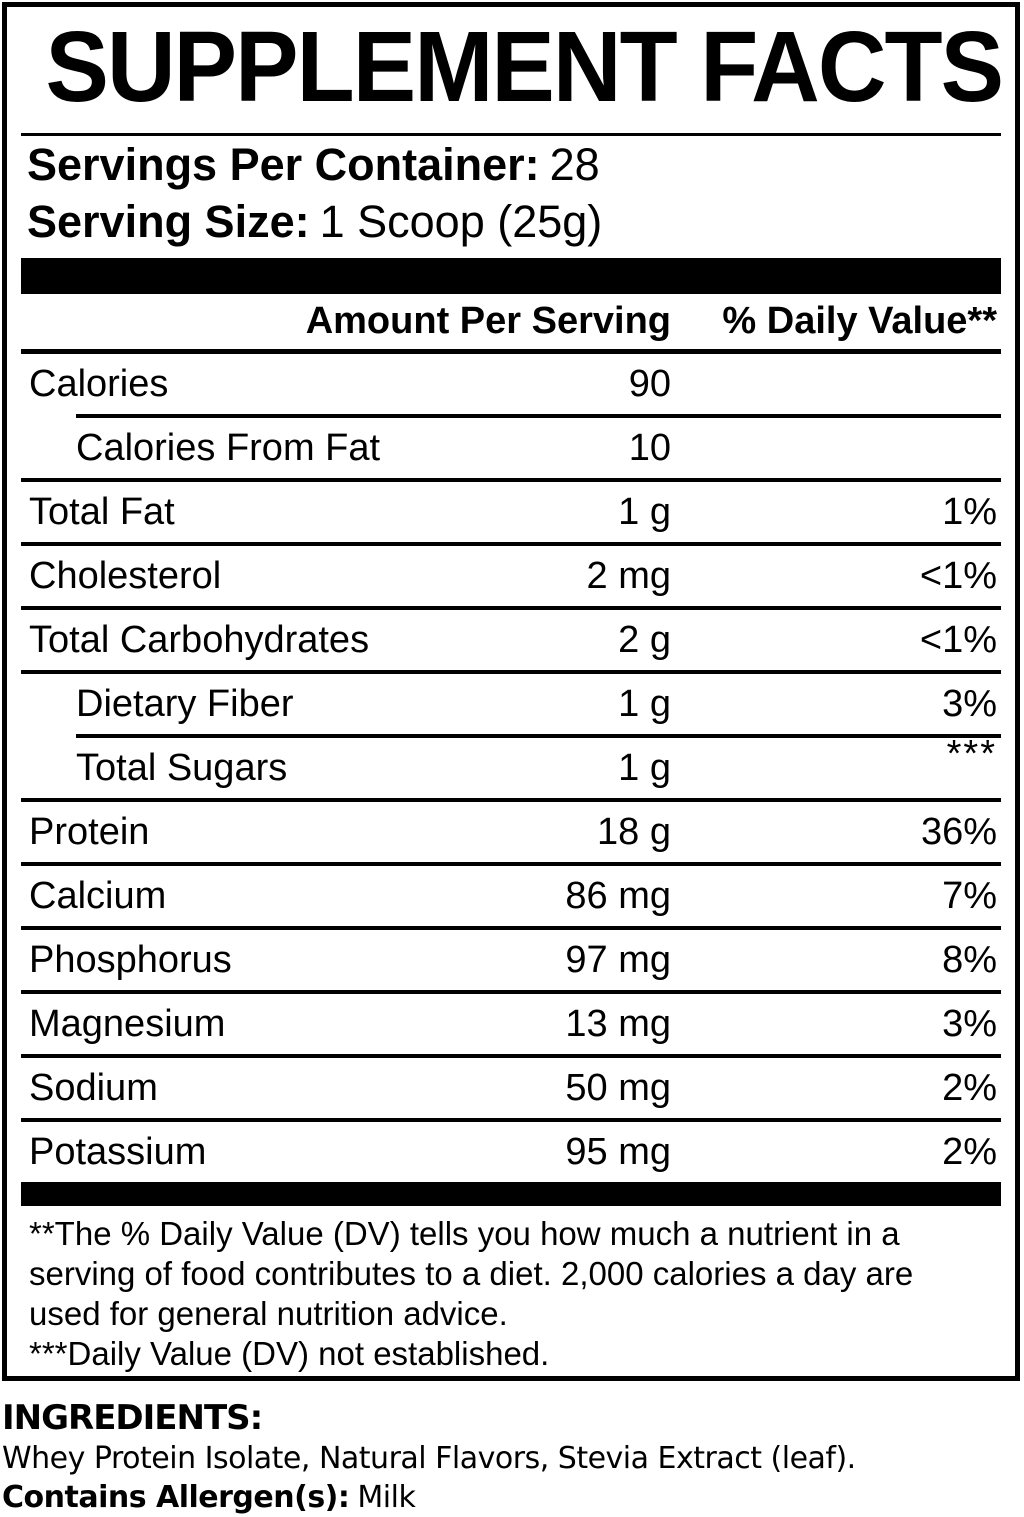  Describe the element at coordinates (511, 276) in the screenshot. I see `section-bar-top` at that location.